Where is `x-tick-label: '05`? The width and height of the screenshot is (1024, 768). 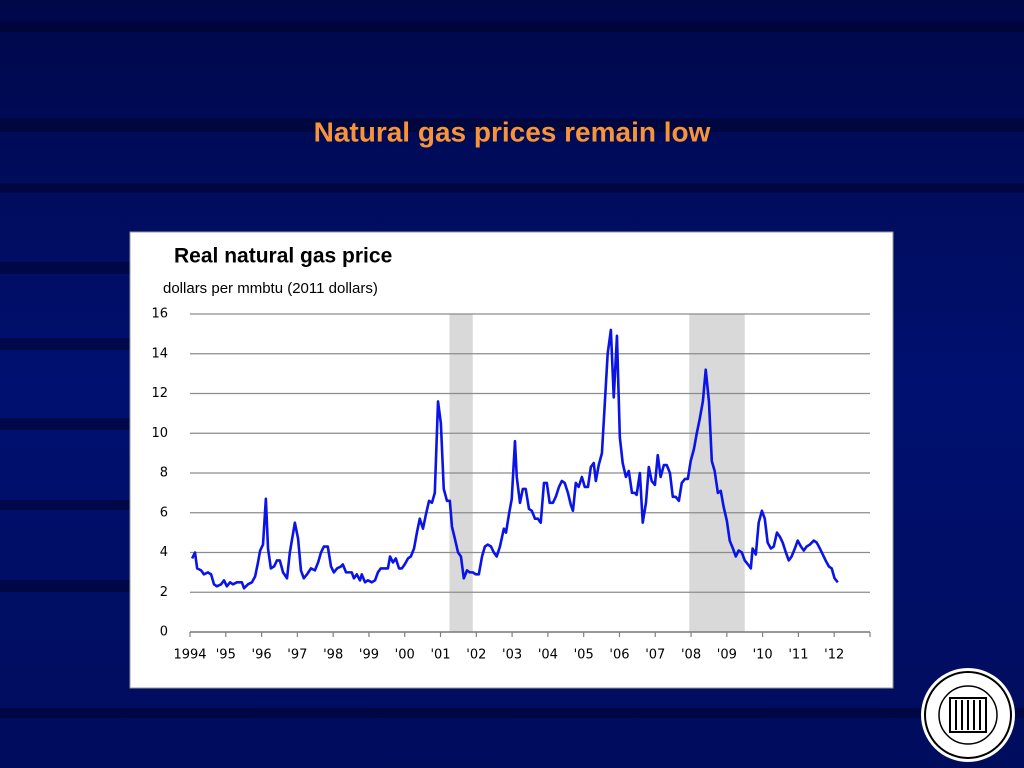
x-tick-label: '05 is located at coordinates (584, 655).